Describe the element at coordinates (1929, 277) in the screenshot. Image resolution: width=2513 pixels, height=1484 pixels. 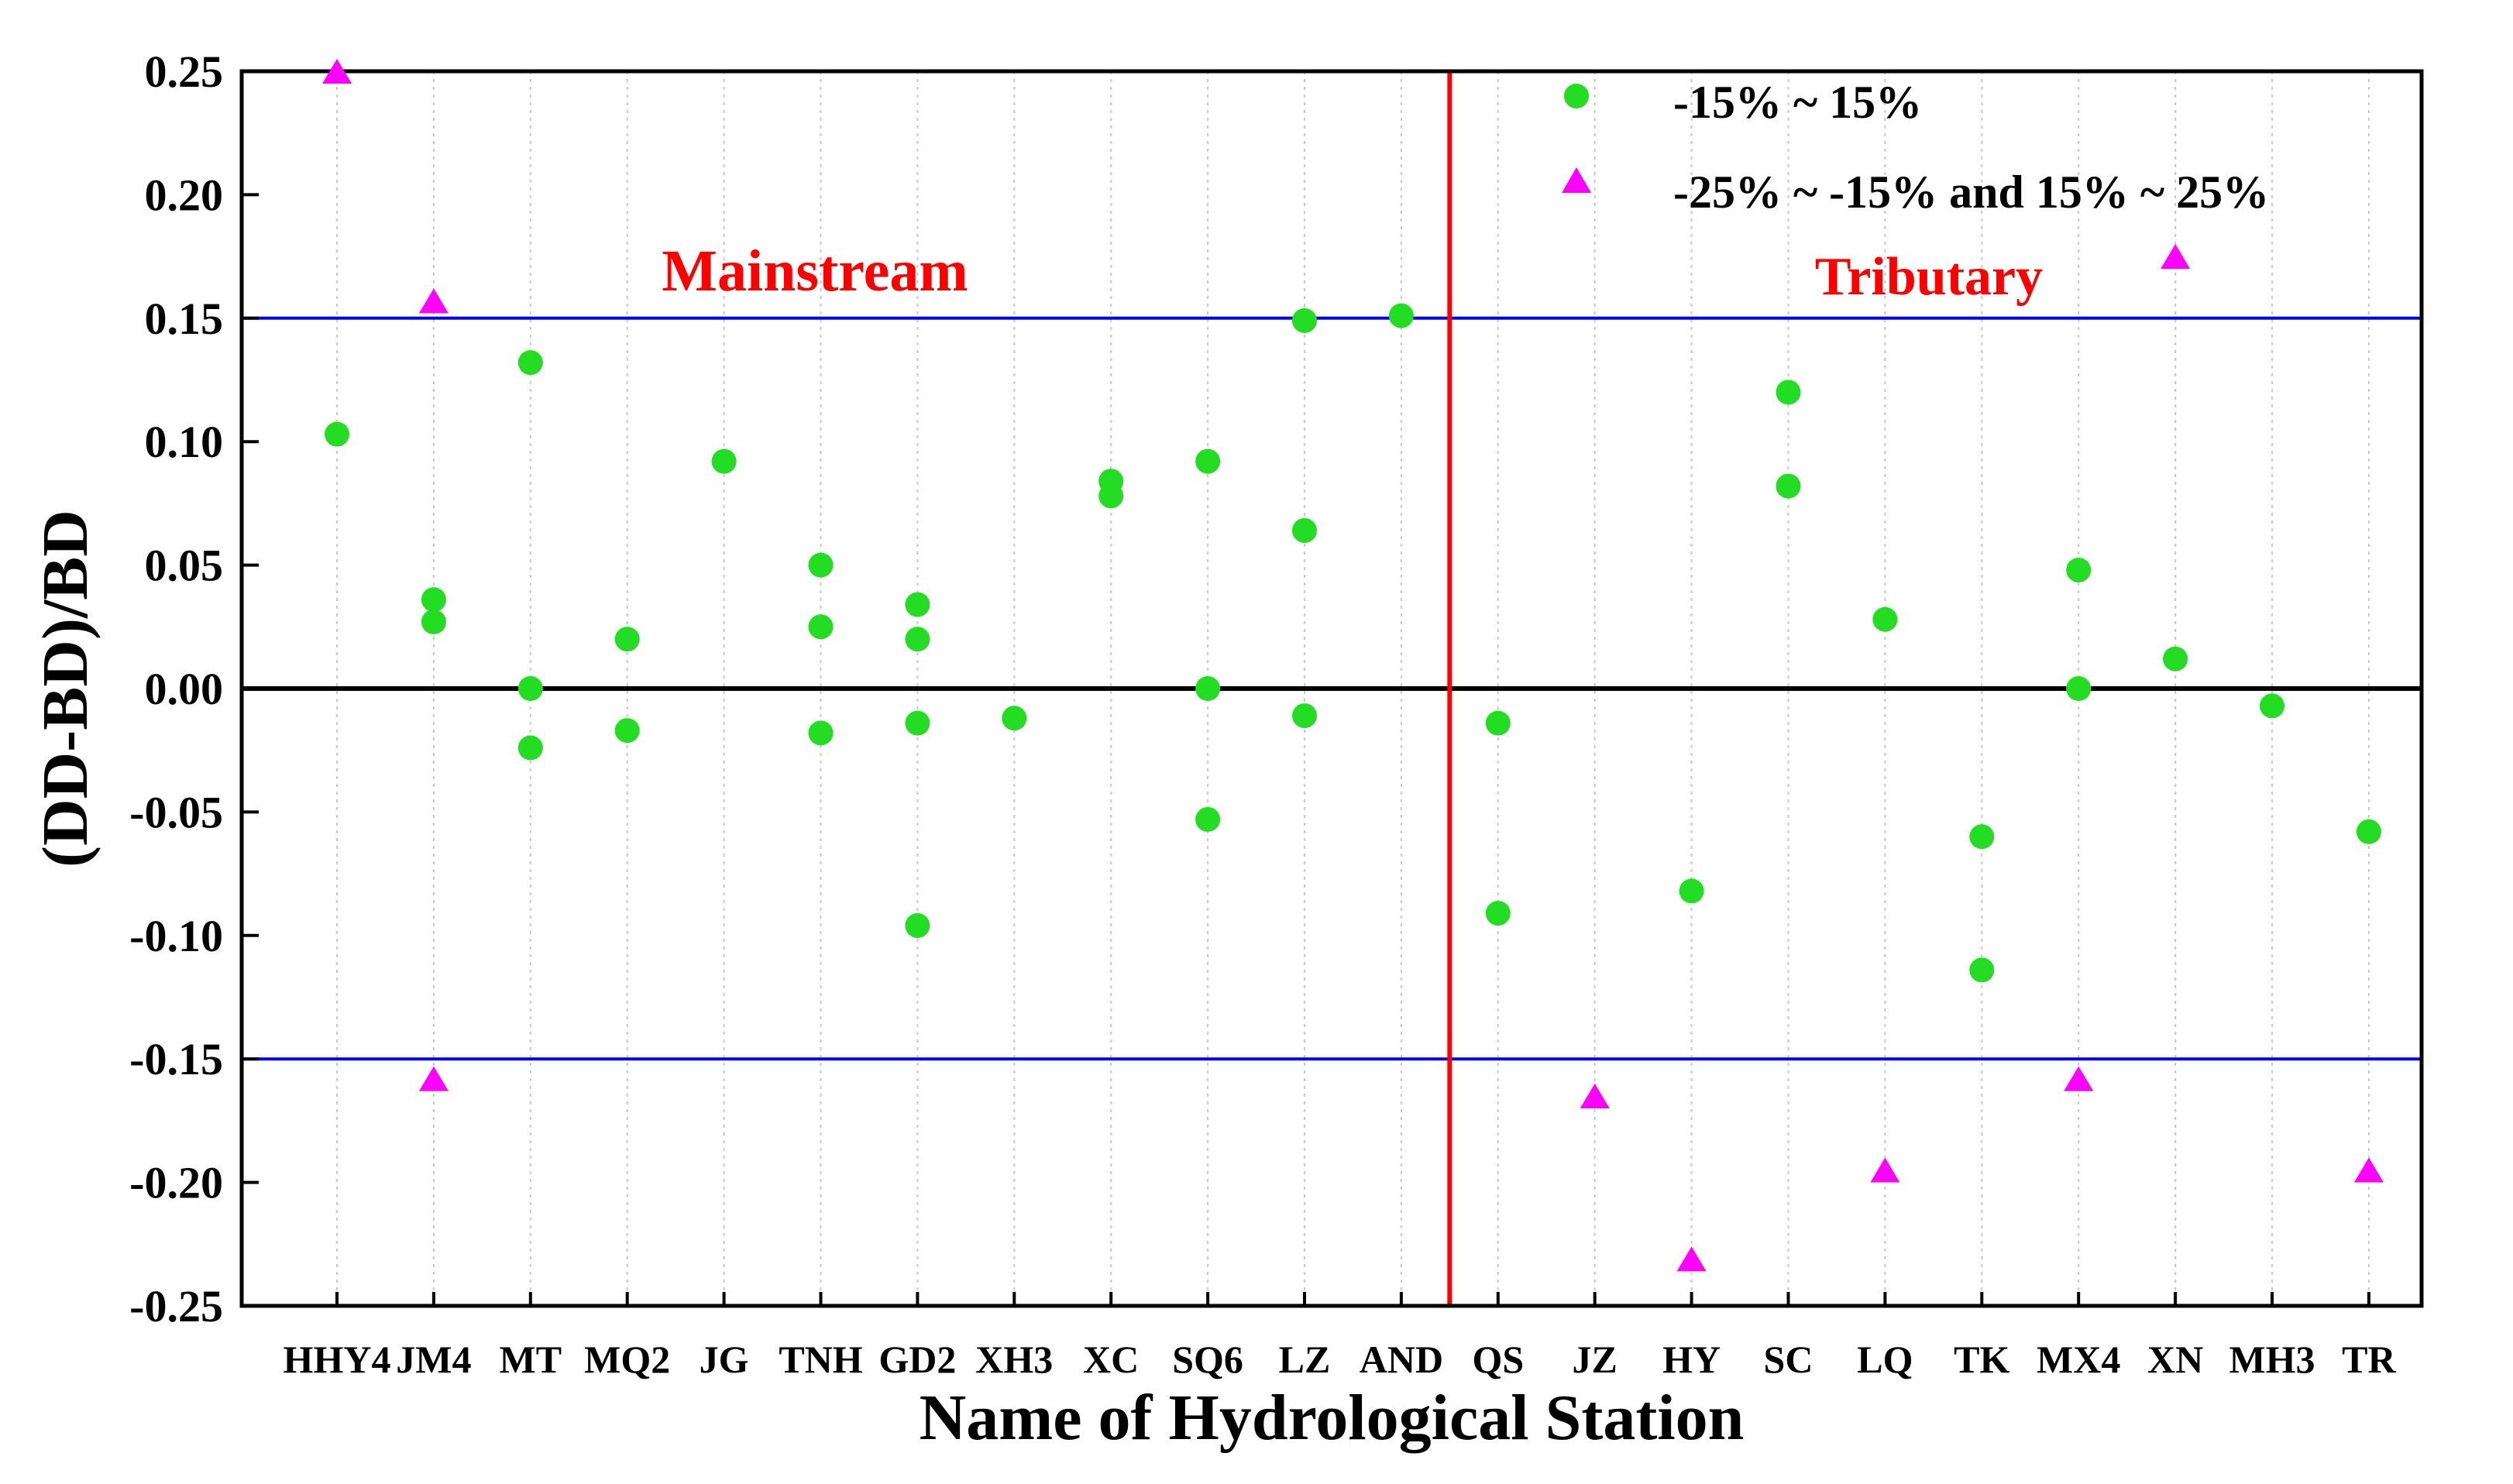
I see `tributary-label: Tributary` at that location.